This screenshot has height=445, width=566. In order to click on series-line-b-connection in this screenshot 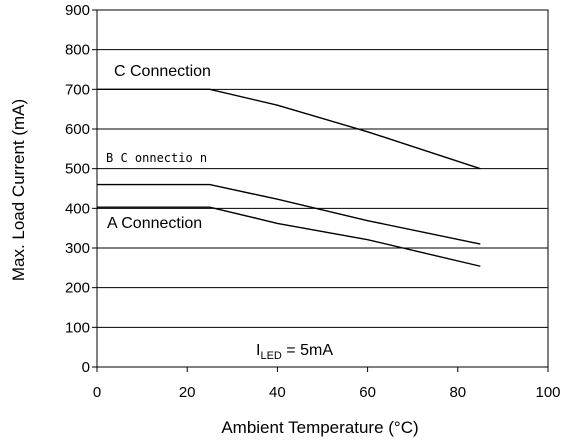, I will do `click(289, 214)`.